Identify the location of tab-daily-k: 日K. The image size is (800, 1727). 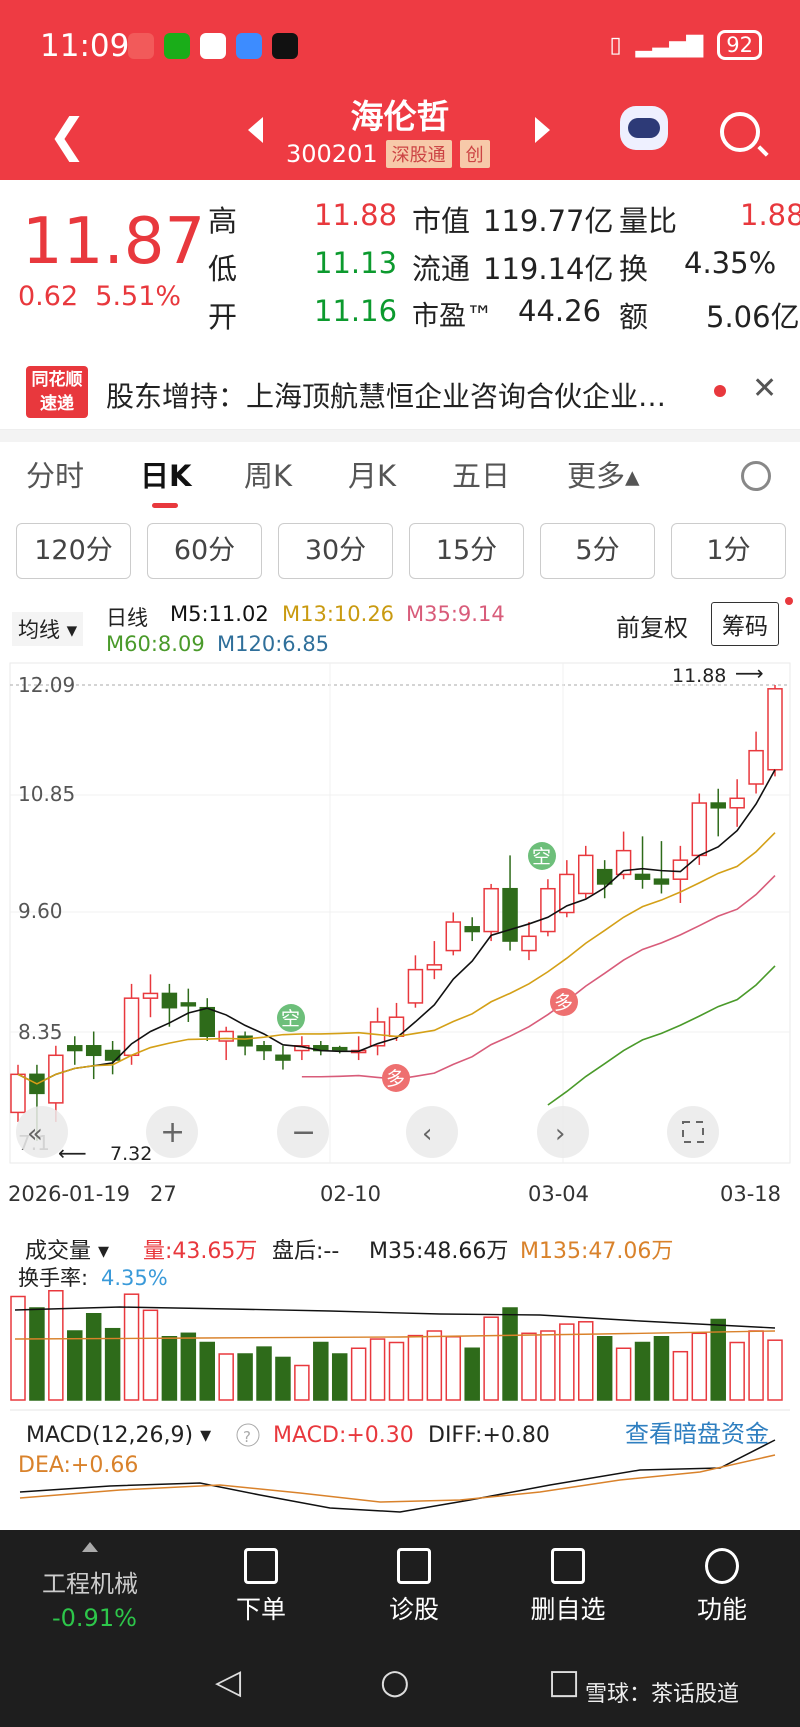
(166, 476).